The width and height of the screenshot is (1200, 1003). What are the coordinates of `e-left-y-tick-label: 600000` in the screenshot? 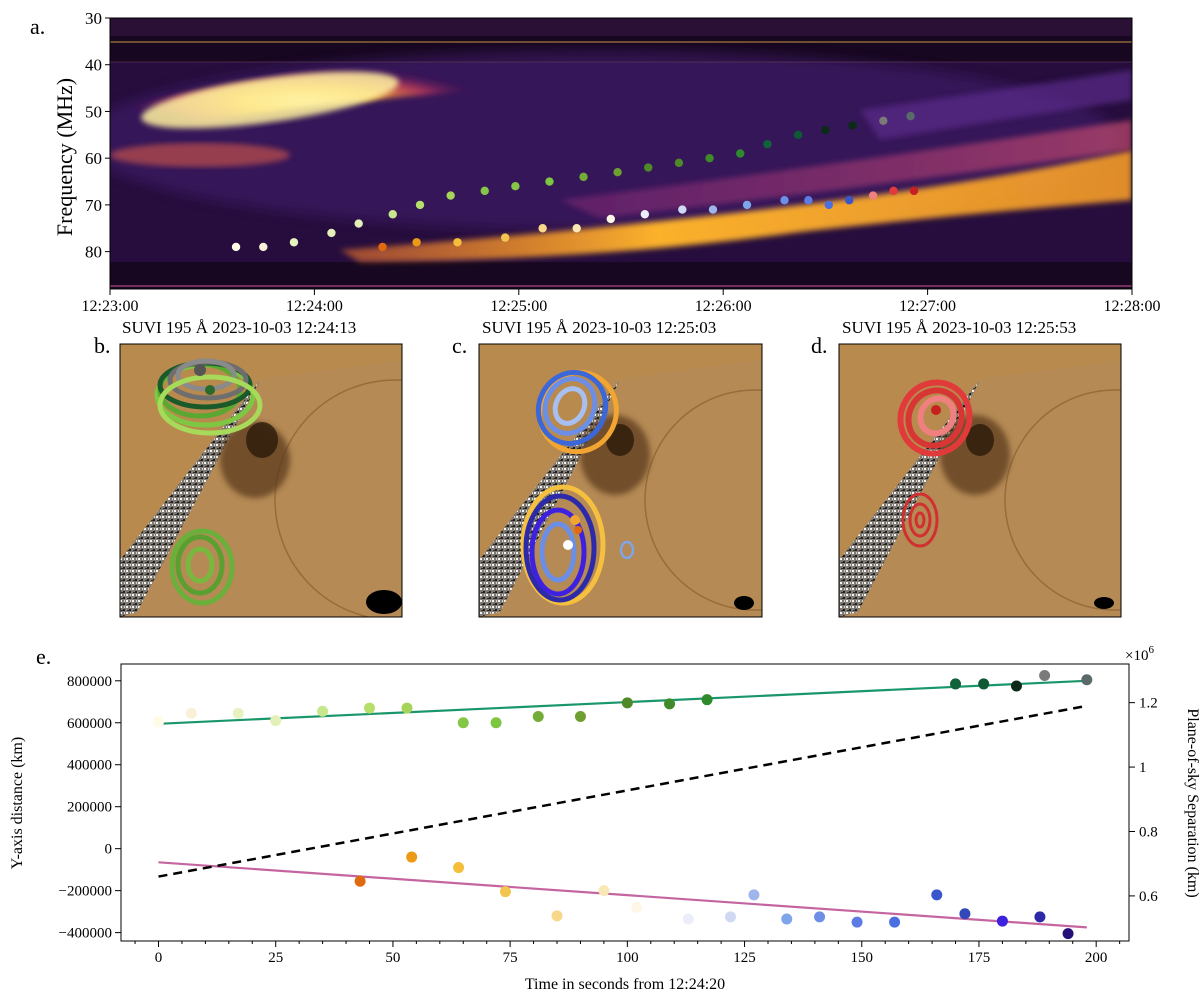 It's located at (89, 724).